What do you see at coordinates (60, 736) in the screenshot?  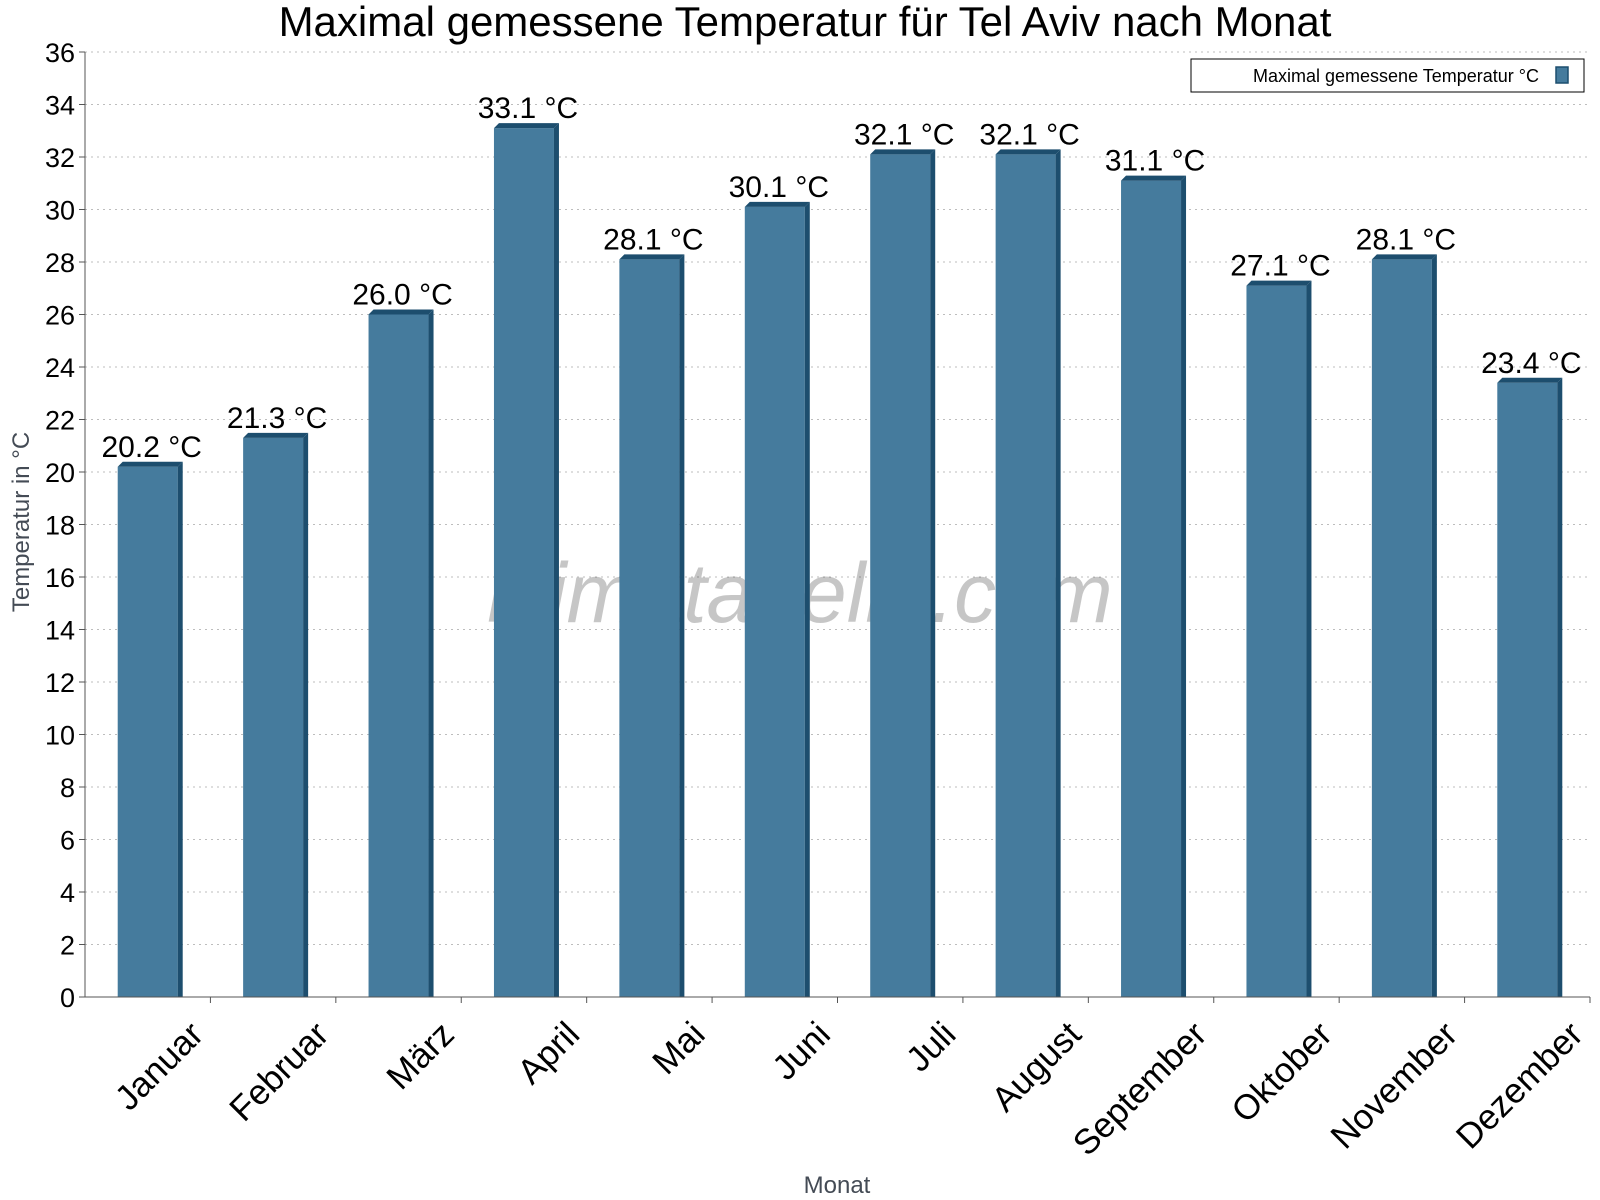 I see `y-tick-label: 10` at bounding box center [60, 736].